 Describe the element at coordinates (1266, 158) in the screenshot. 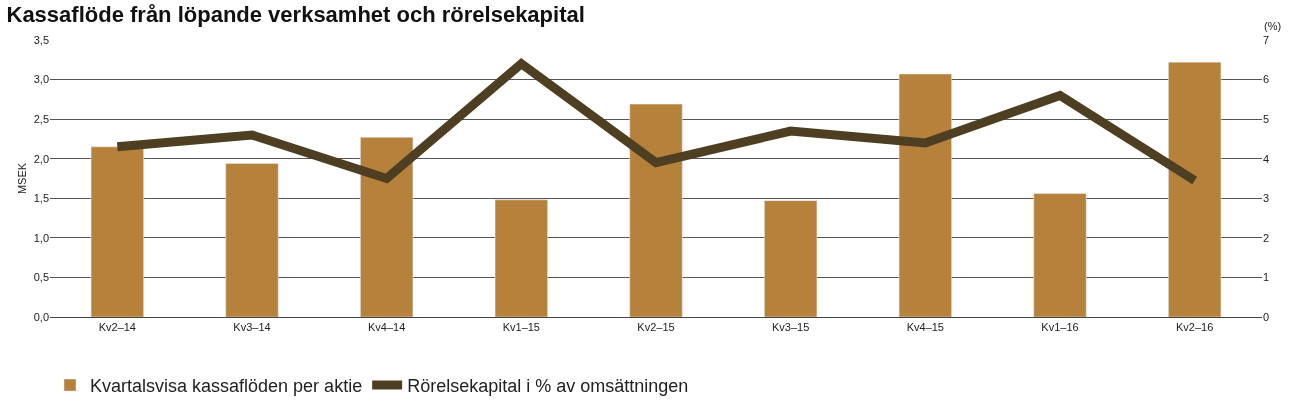

I see `y2-tick-label: 4` at that location.